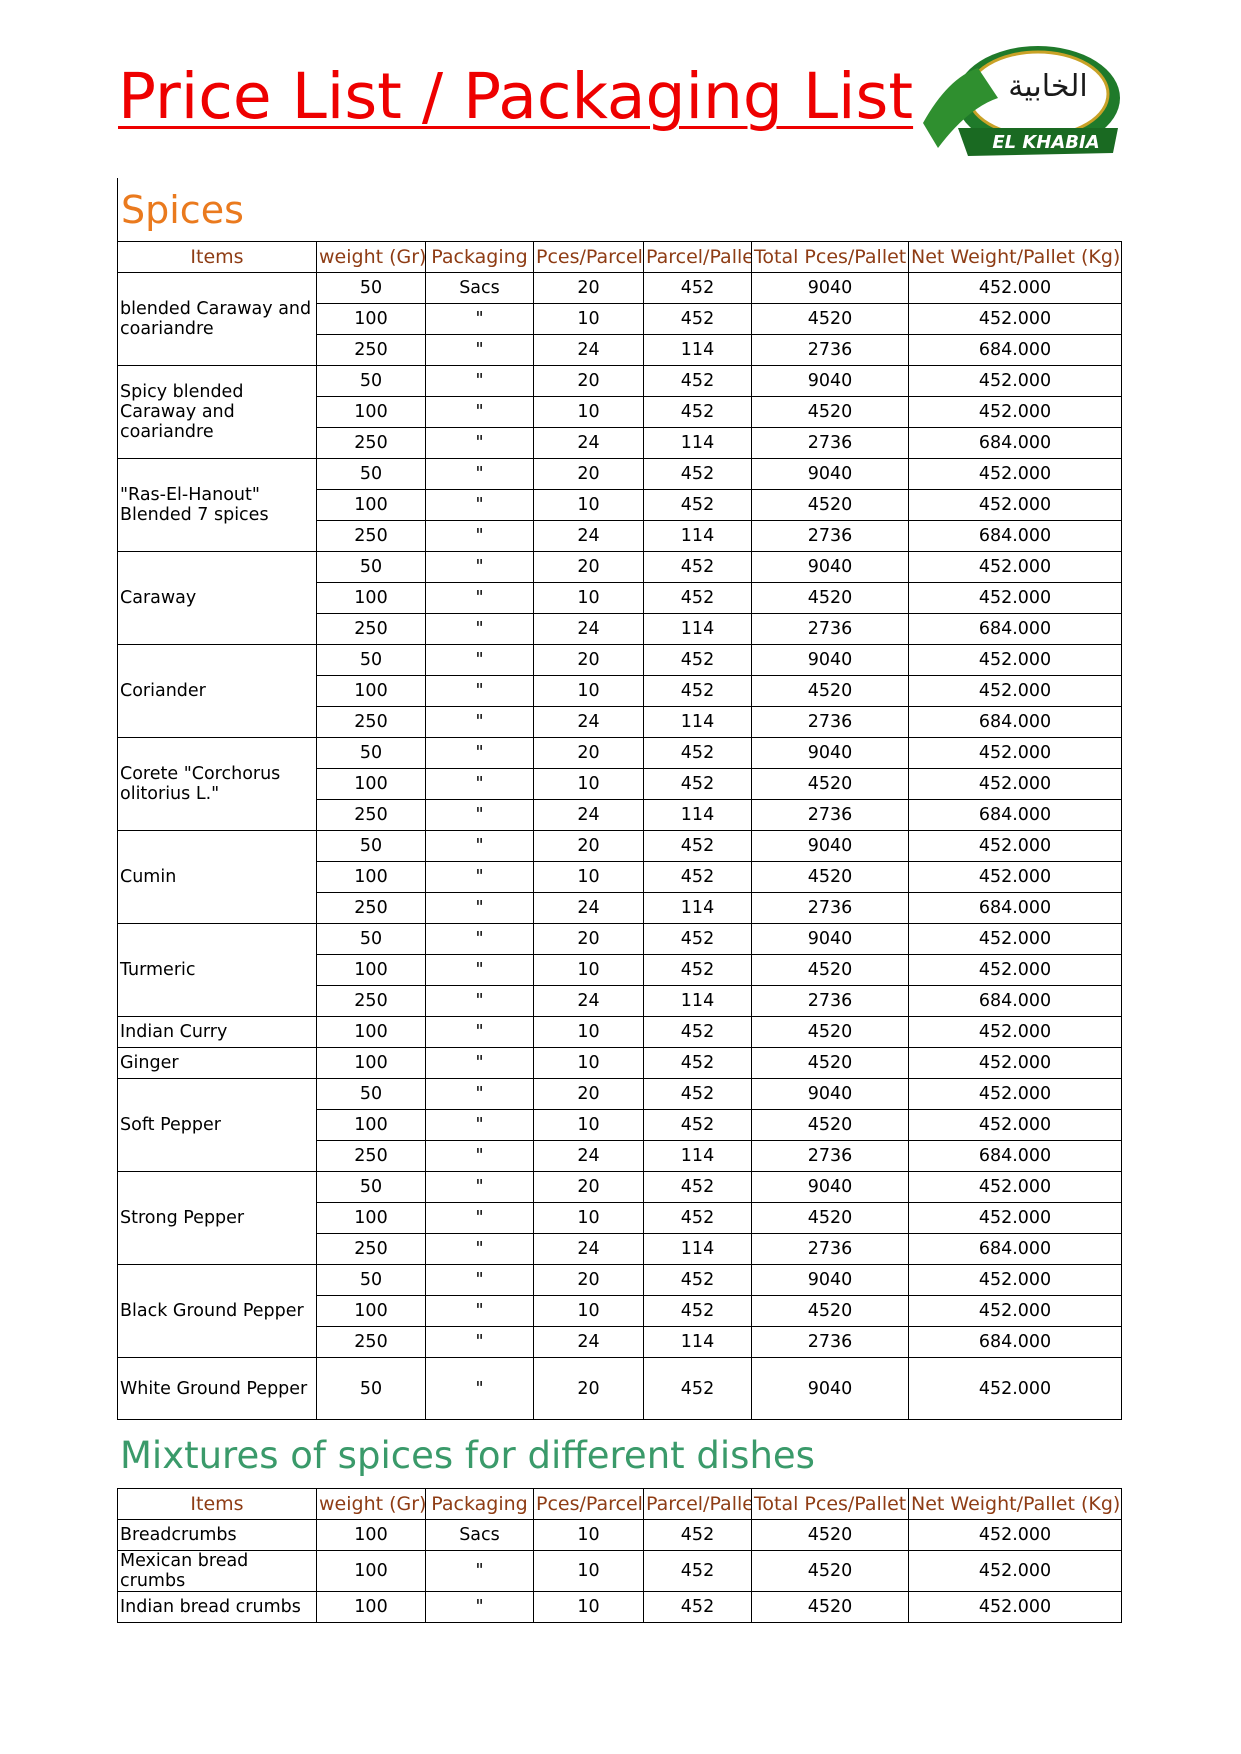 This screenshot has height=1754, width=1241. What do you see at coordinates (830, 257) in the screenshot?
I see `column-header: Total Pces/Pallet` at bounding box center [830, 257].